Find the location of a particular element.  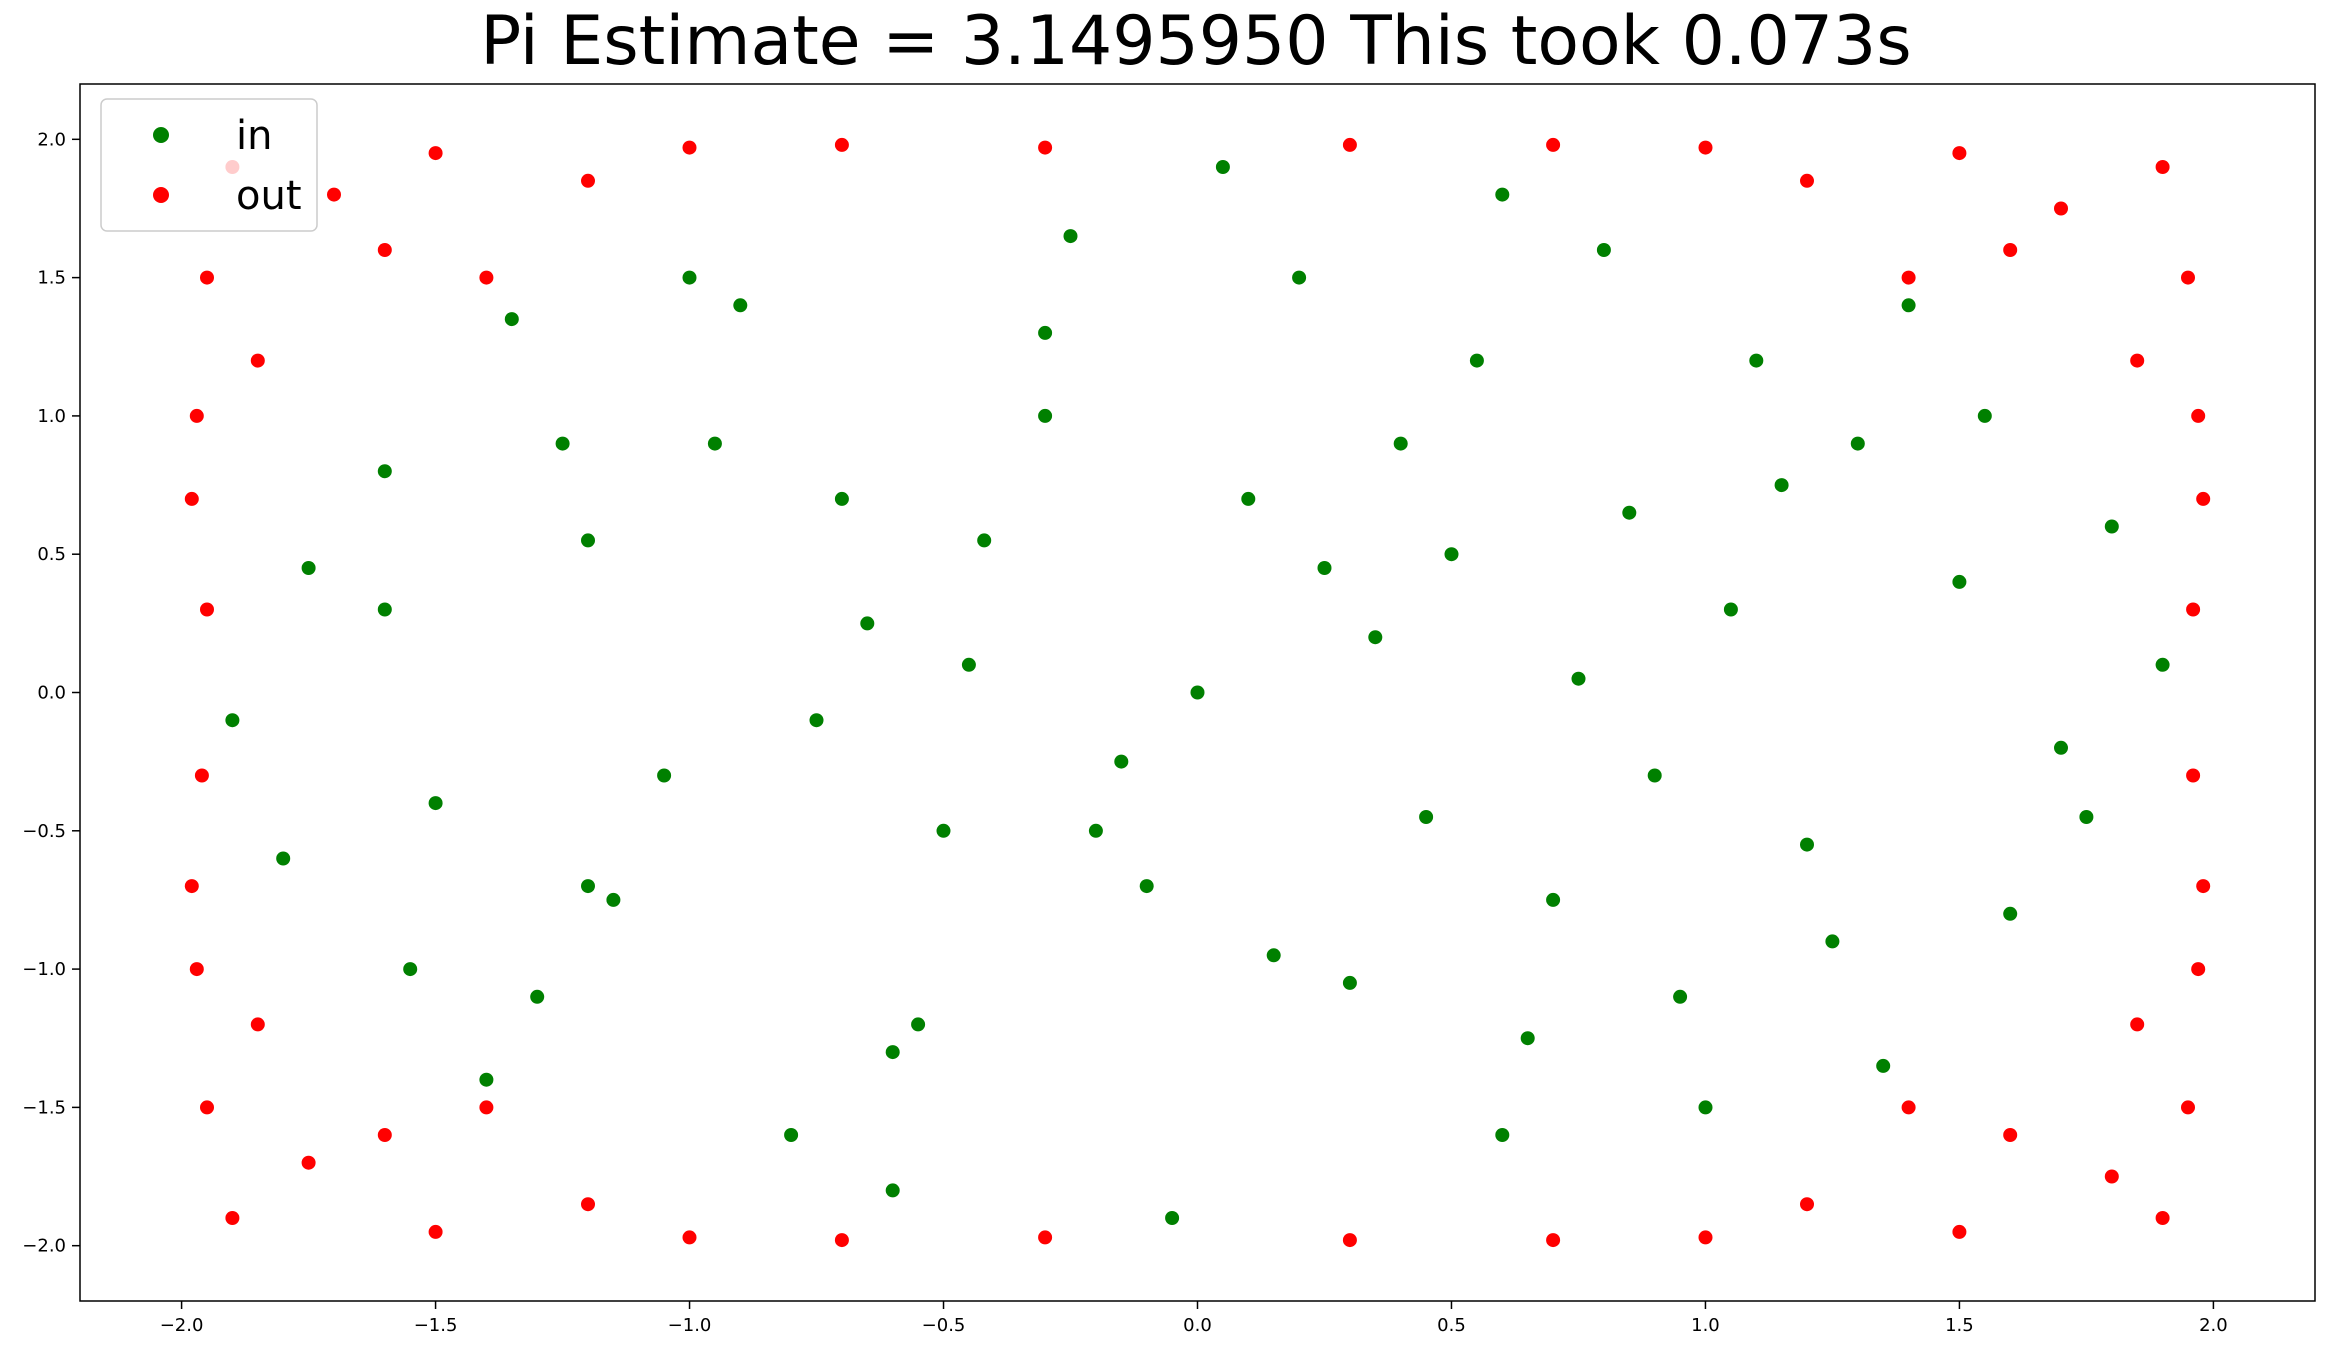

y-axis: −2.0 −1.5 −1.0 −0.5 0.0 0.5 1.0 1.5 2.0 is located at coordinates (51, 693).